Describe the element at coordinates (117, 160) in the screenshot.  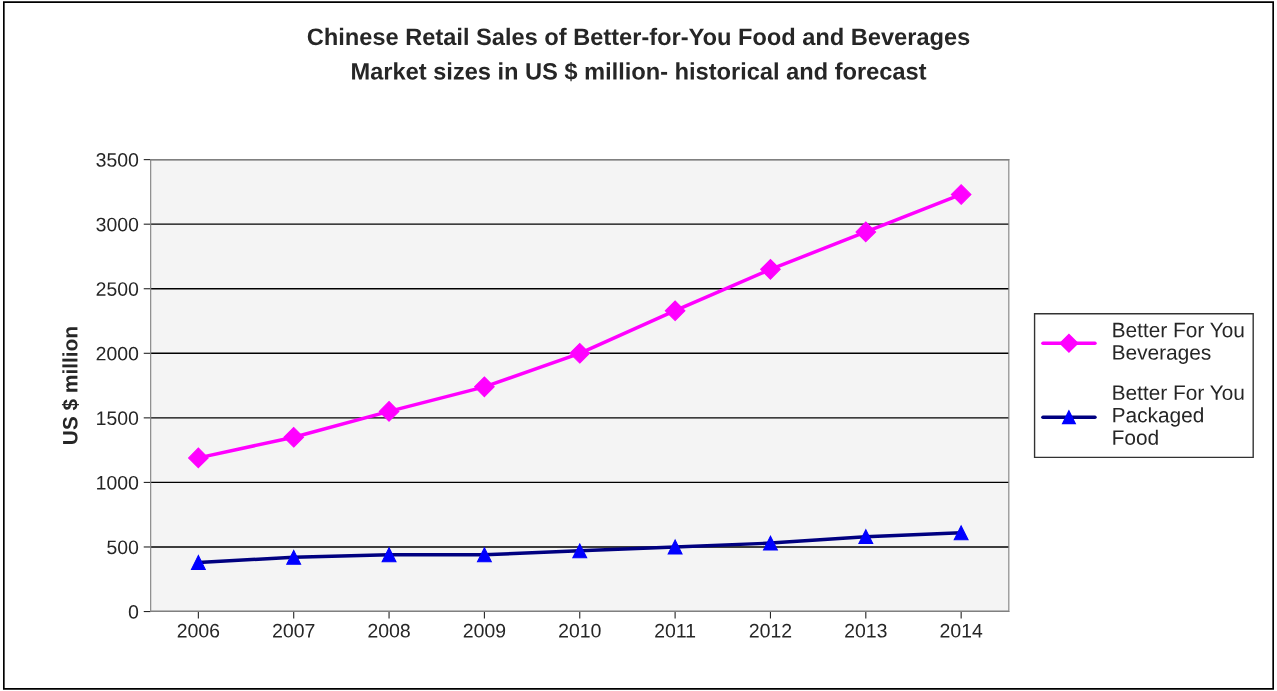
I see `y-tick-label: 3500` at that location.